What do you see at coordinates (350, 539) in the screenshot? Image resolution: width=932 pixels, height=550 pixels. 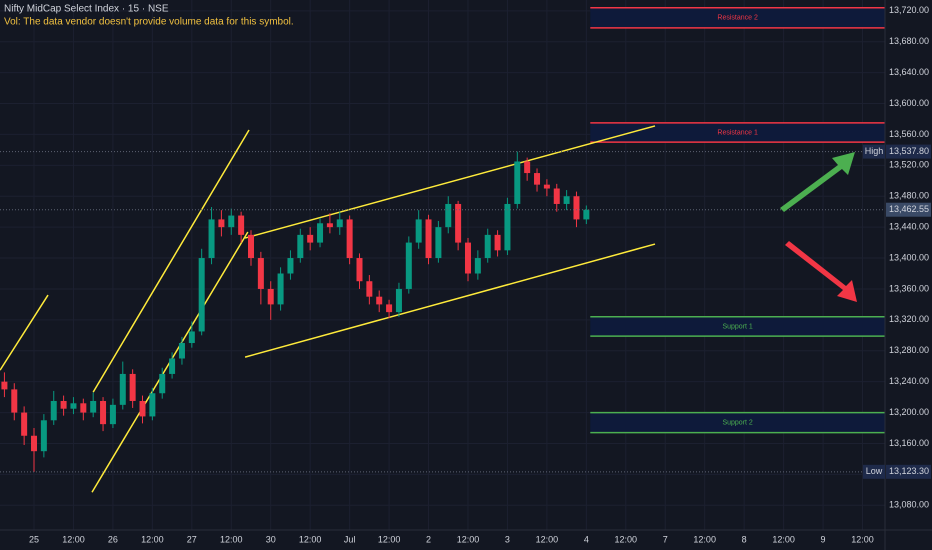 I see `x-tick-label: Jul` at bounding box center [350, 539].